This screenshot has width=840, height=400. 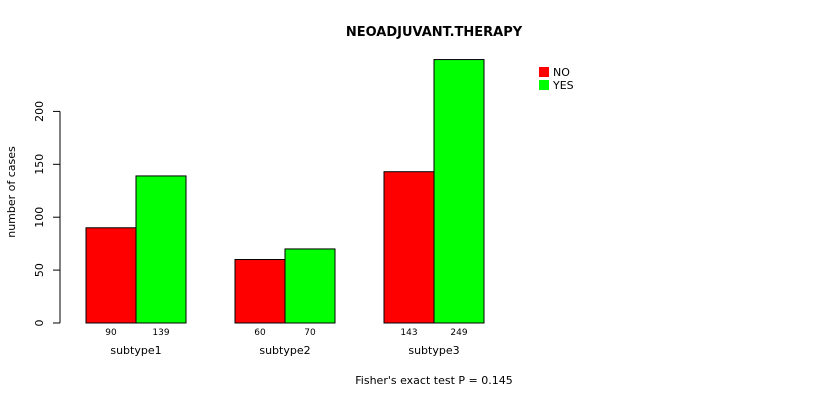 I want to click on bar-group-subtype3: 143 249 subtype3, so click(x=434, y=208).